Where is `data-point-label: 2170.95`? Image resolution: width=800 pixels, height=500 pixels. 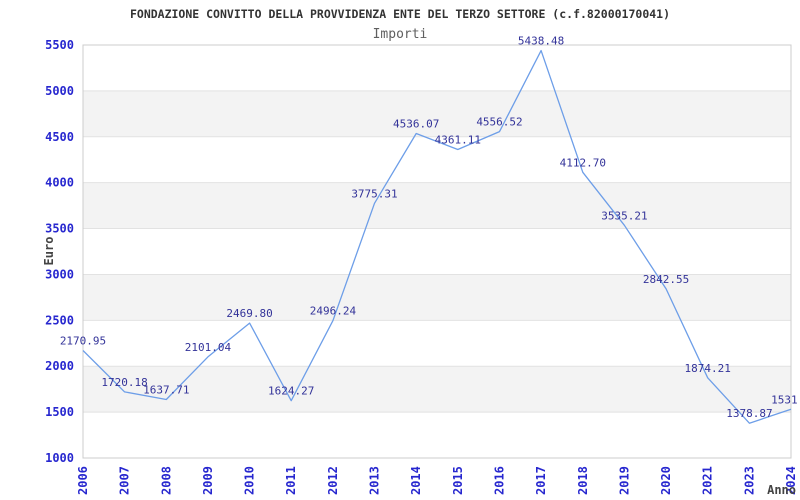 data-point-label: 2170.95 is located at coordinates (83, 341).